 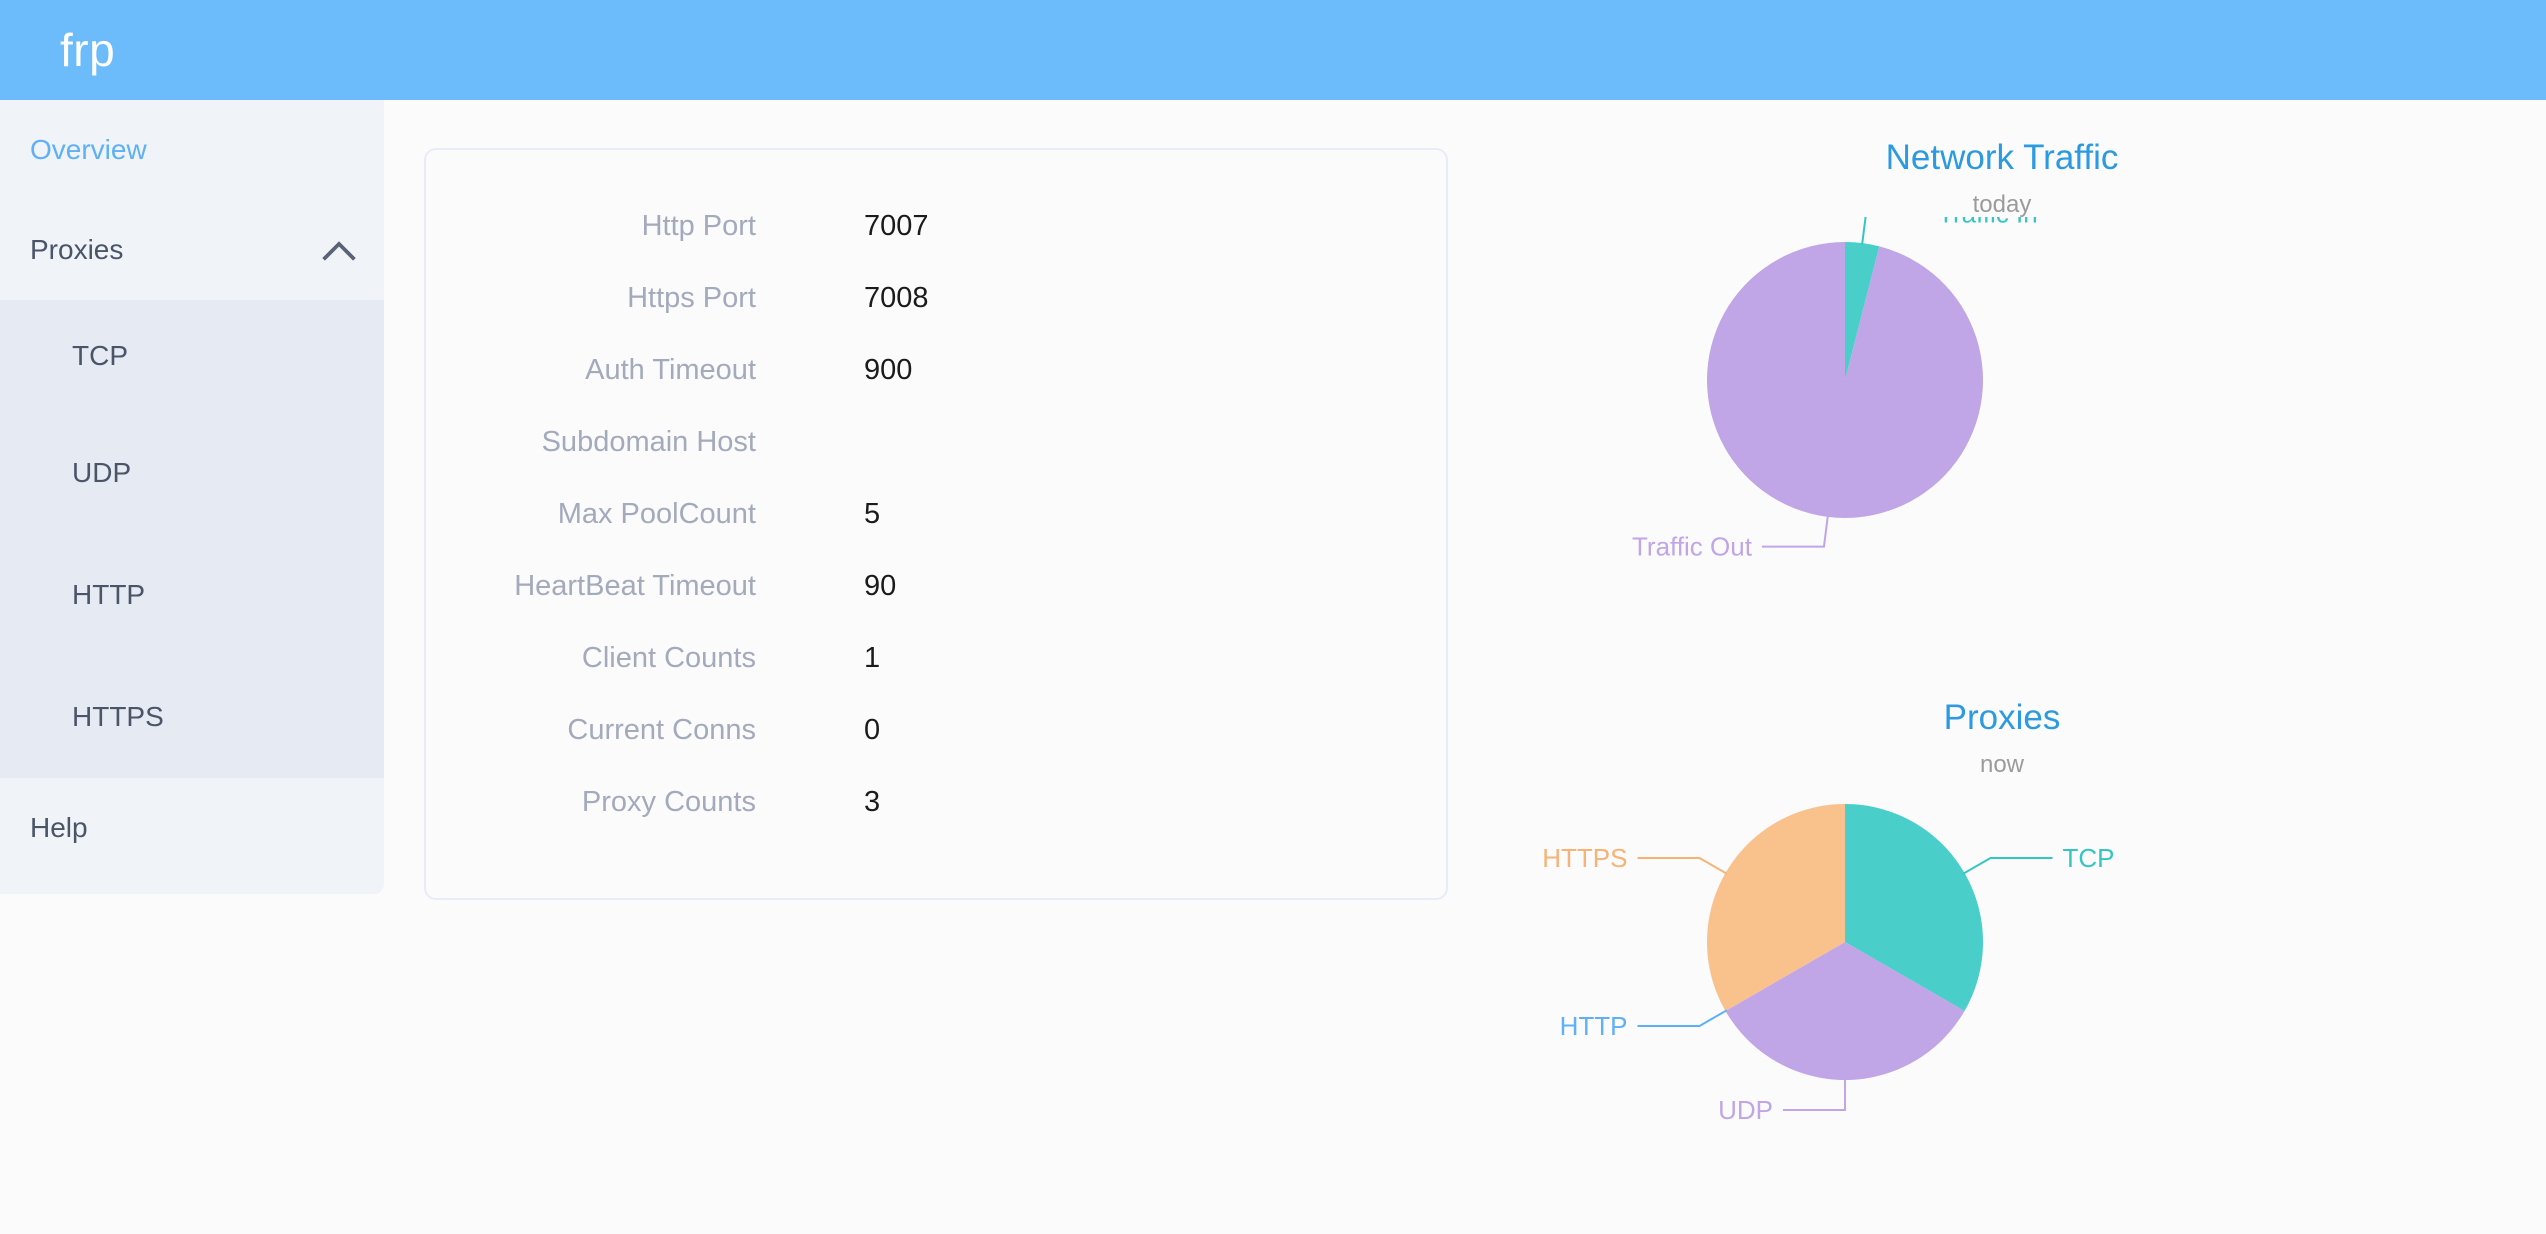 What do you see at coordinates (668, 658) in the screenshot?
I see `server-info-key: Client Counts` at bounding box center [668, 658].